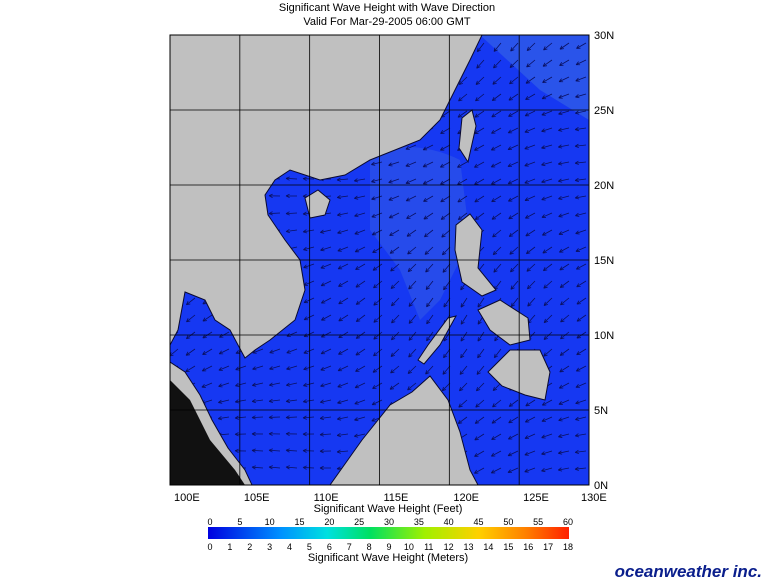  I want to click on lon-label: 130E, so click(594, 498).